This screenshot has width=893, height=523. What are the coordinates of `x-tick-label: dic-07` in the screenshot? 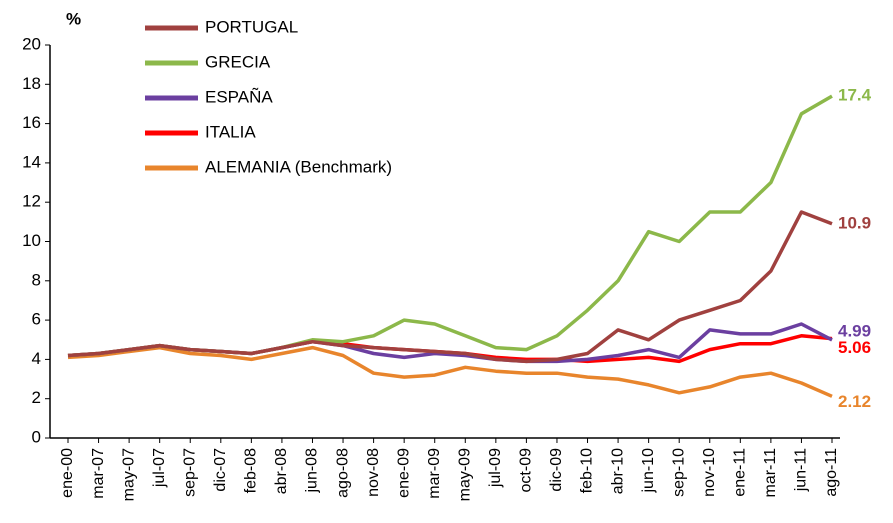 It's located at (220, 470).